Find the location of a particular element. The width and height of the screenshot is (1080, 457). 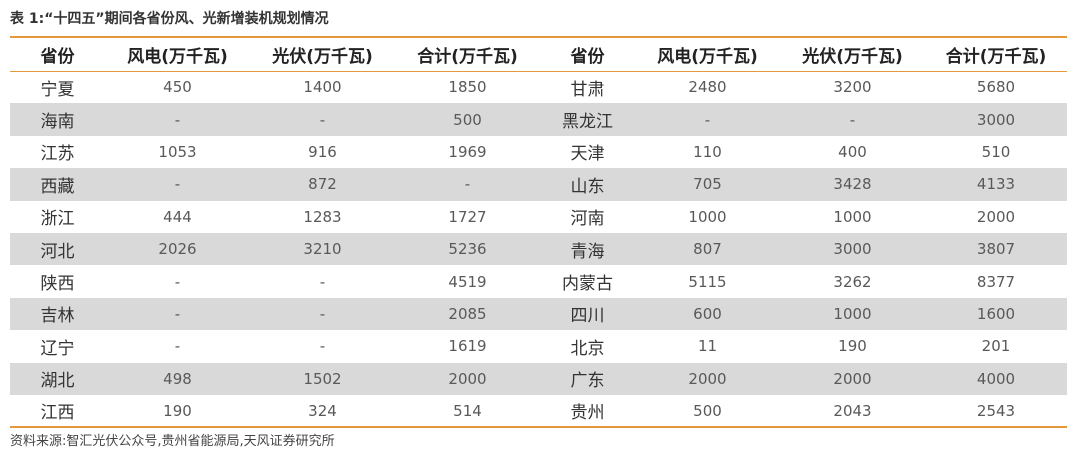

wind-cell: 2000 is located at coordinates (707, 378).